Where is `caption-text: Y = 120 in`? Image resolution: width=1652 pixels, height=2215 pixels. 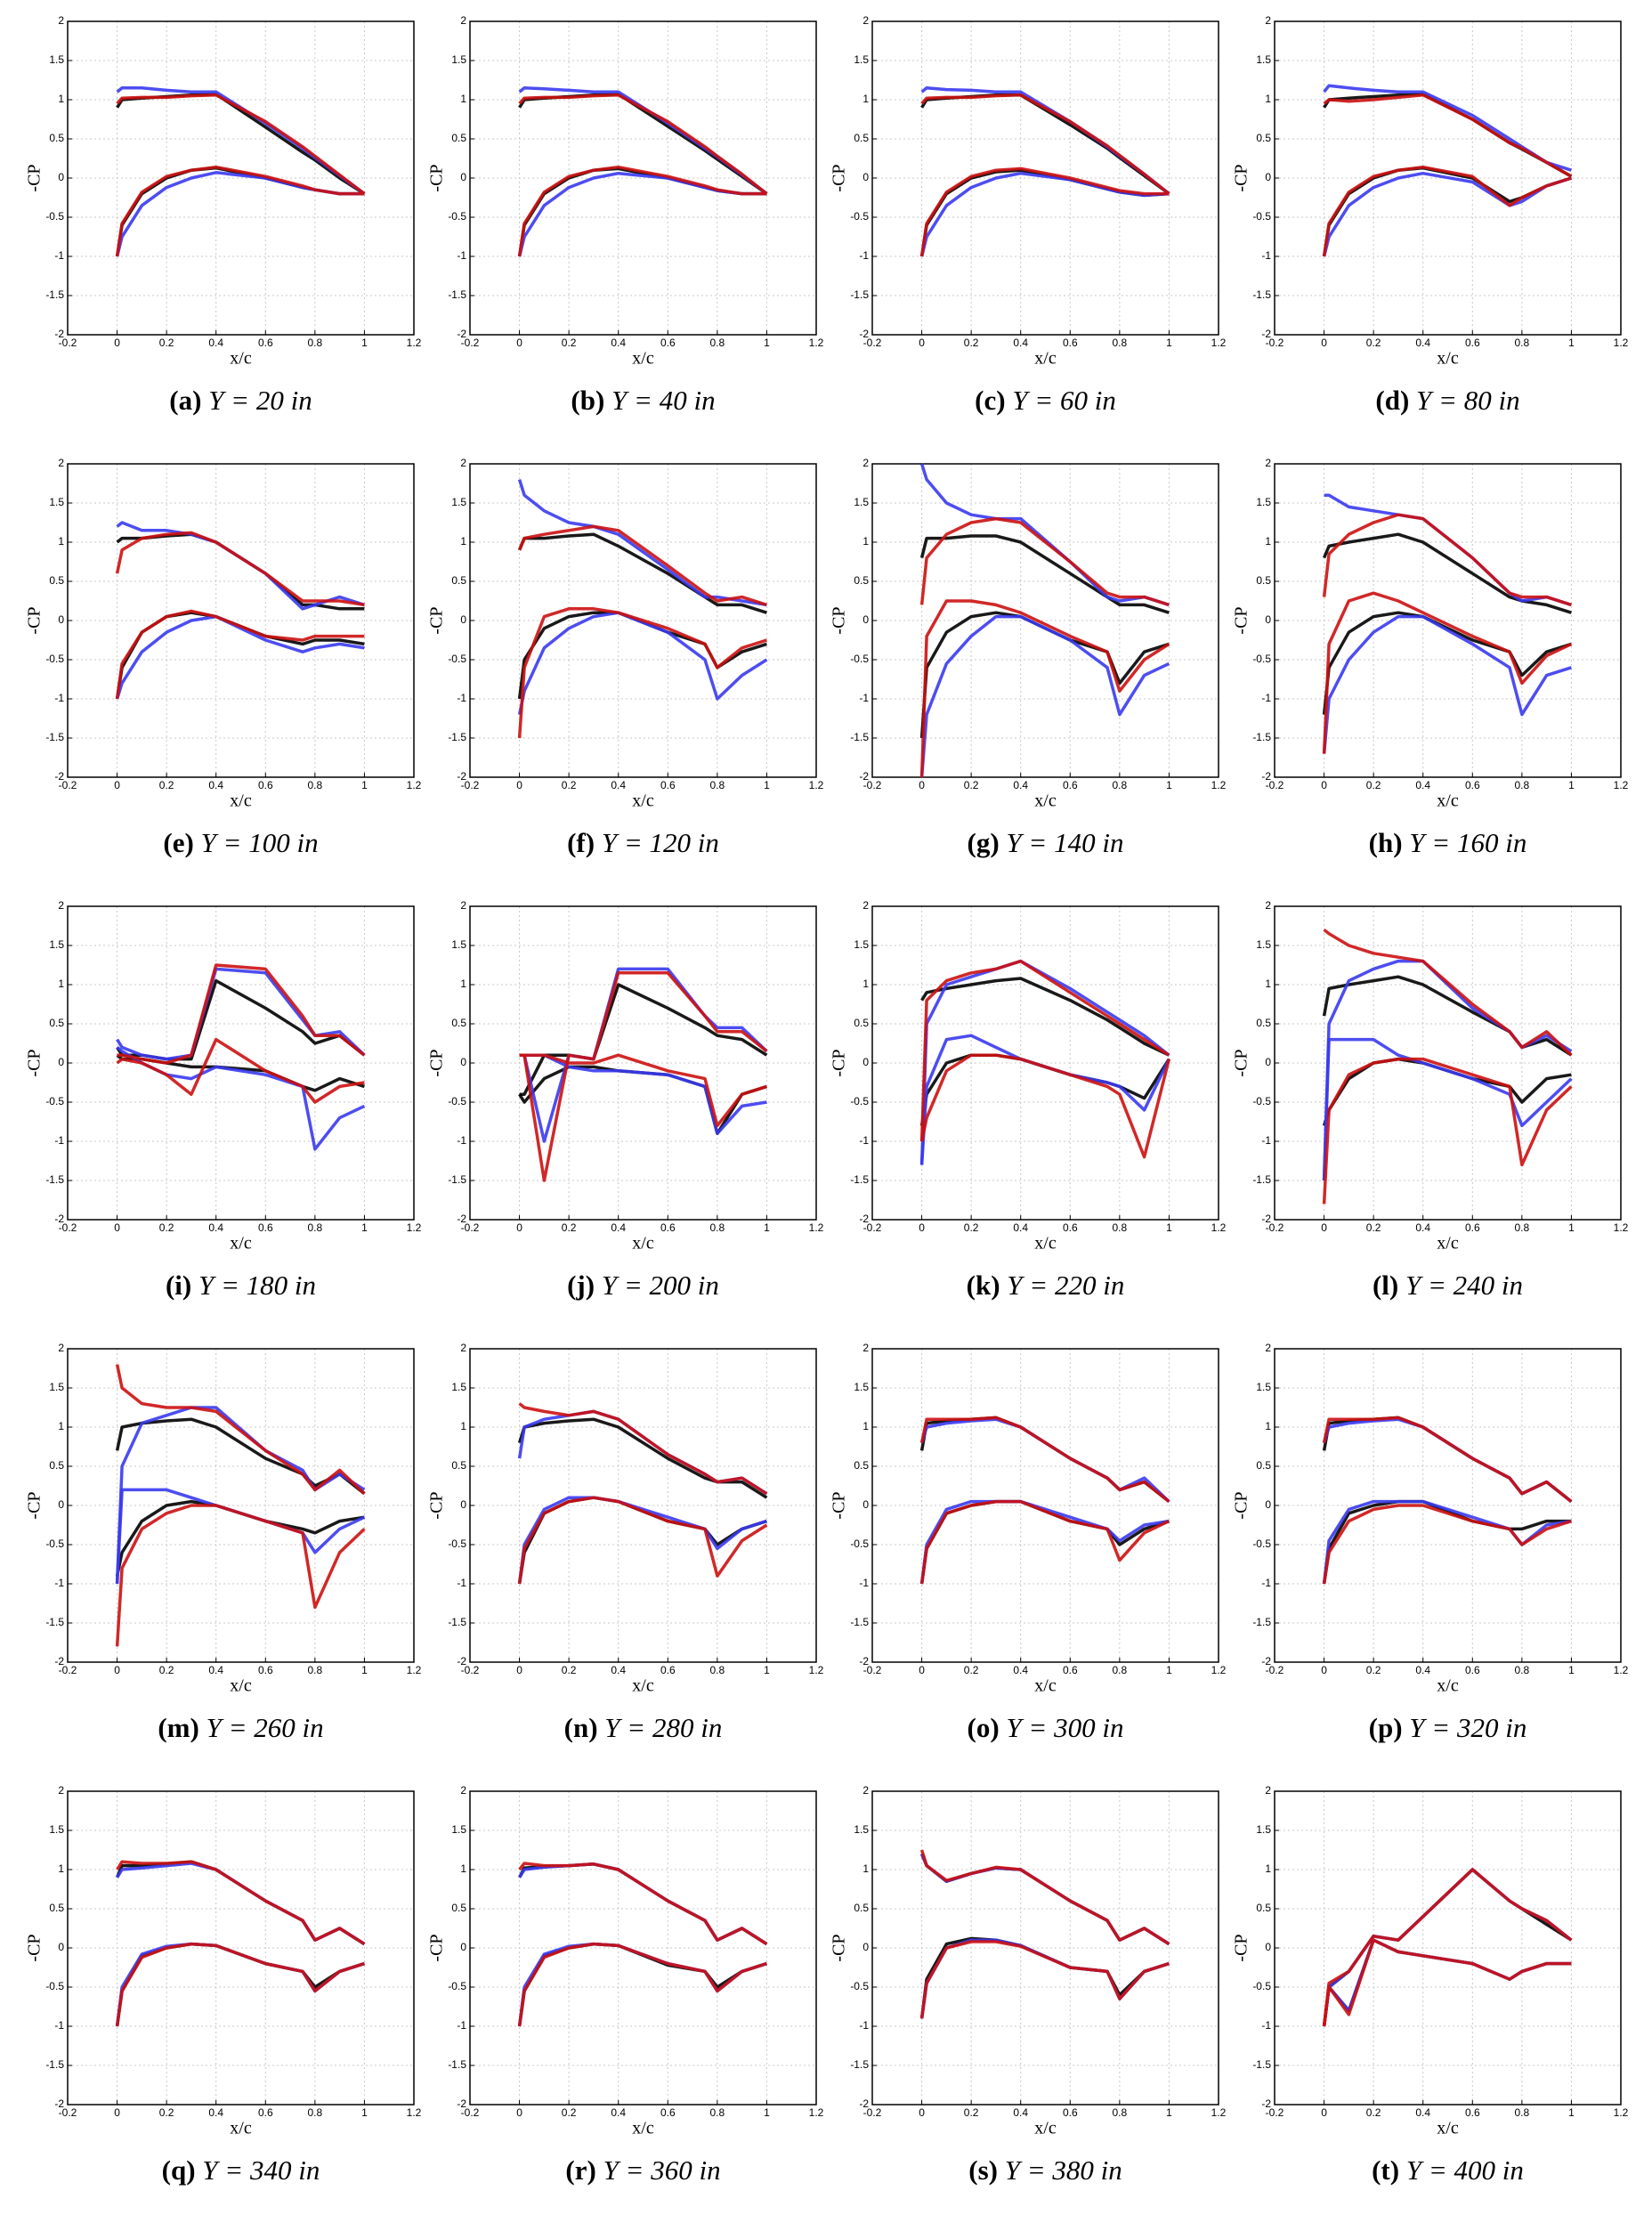 caption-text: Y = 120 in is located at coordinates (660, 842).